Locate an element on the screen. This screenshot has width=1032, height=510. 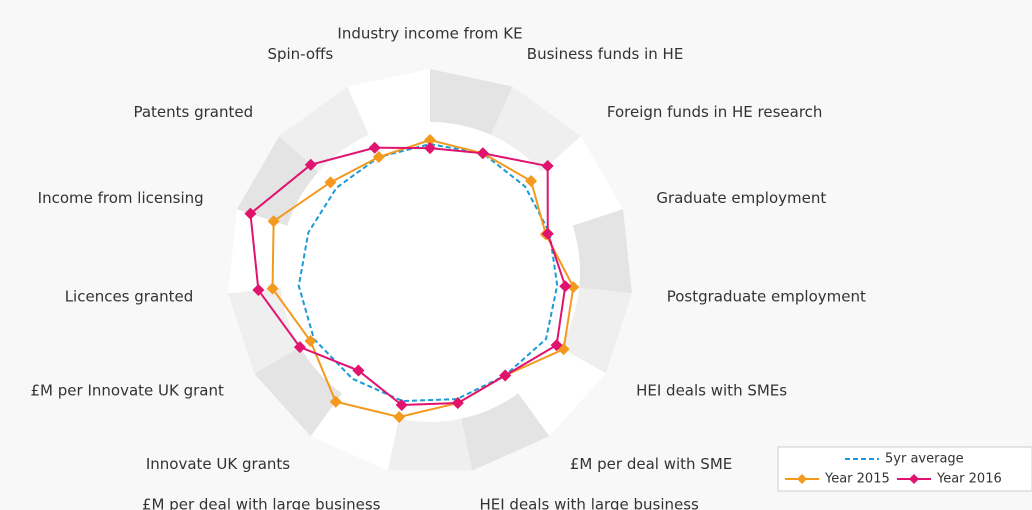
axis-label: Innovate UK grants is located at coordinates (218, 464).